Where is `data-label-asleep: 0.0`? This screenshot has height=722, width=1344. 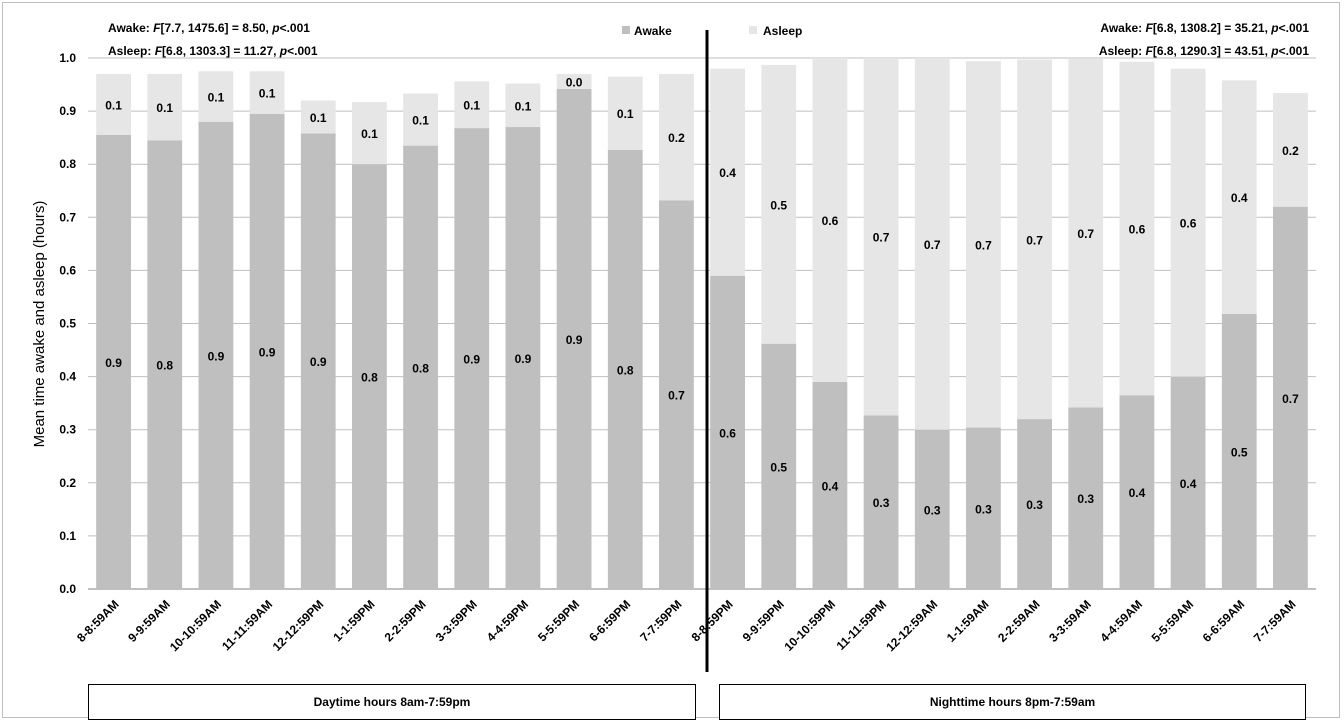
data-label-asleep: 0.0 is located at coordinates (574, 82).